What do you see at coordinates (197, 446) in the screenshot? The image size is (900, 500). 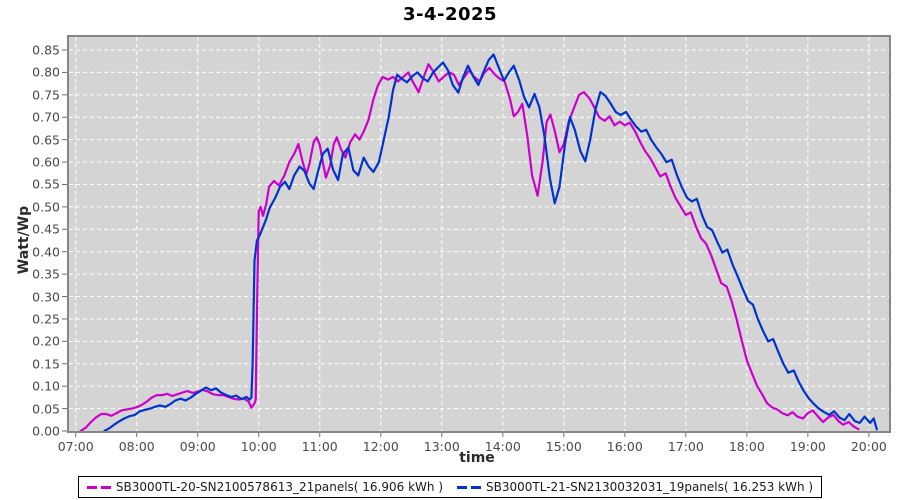 I see `x-tick-label: 09:00` at bounding box center [197, 446].